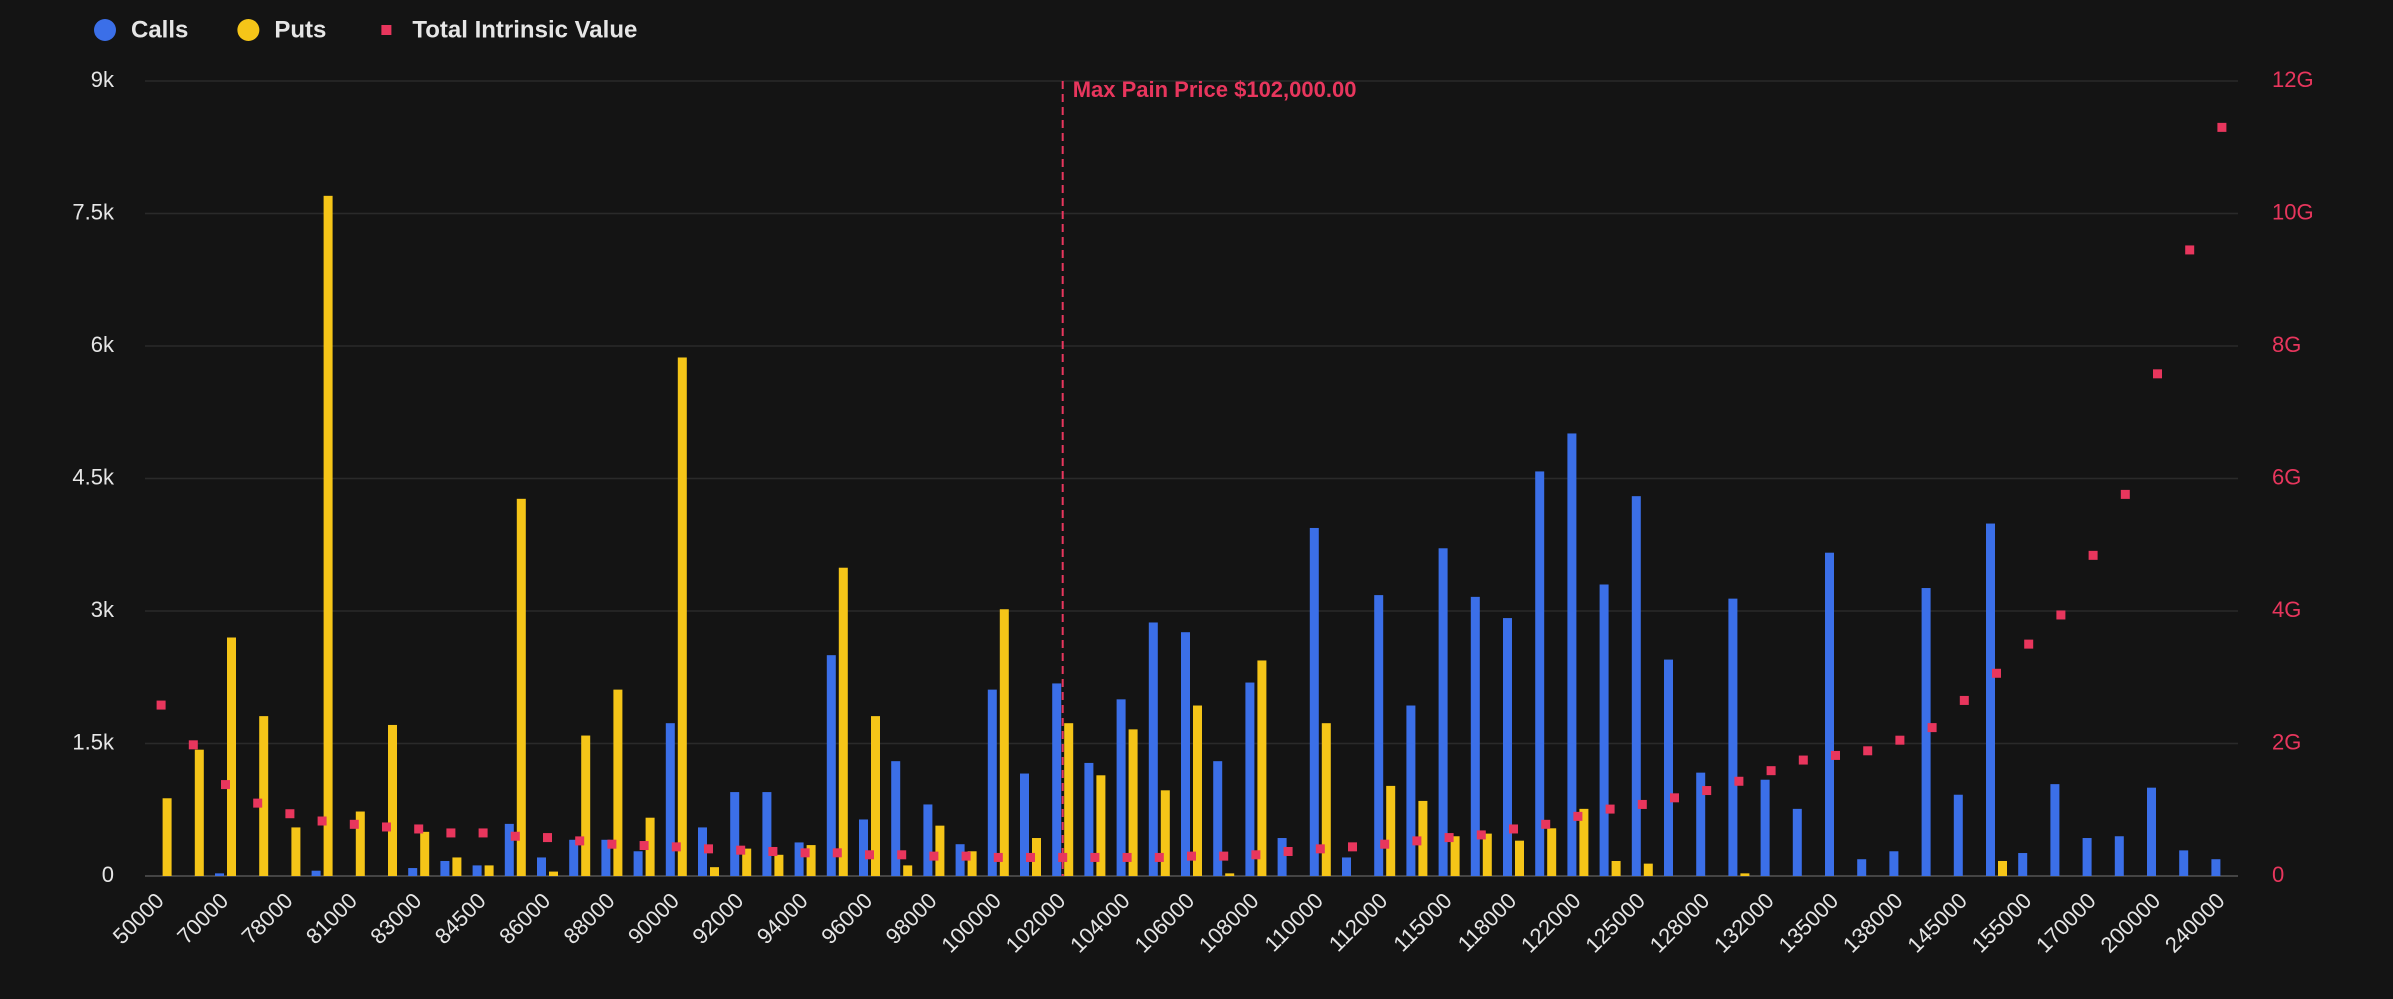  What do you see at coordinates (1615, 923) in the screenshot?
I see `x-tick-label: 125000` at bounding box center [1615, 923].